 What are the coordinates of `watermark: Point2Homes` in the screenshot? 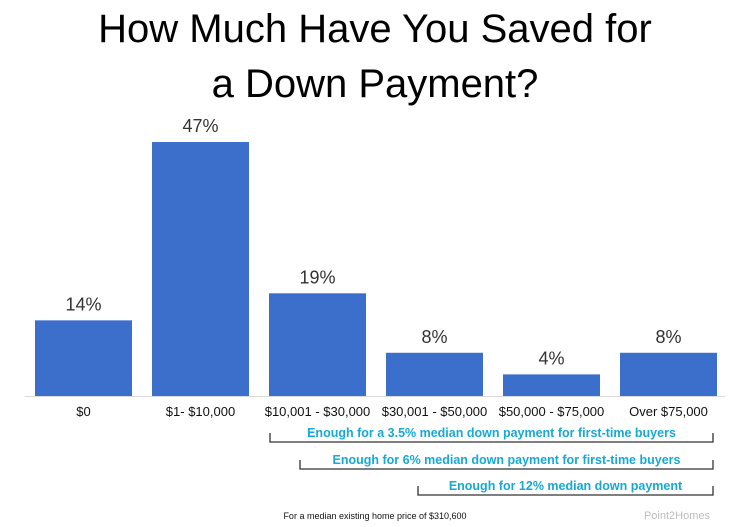 It's located at (677, 516).